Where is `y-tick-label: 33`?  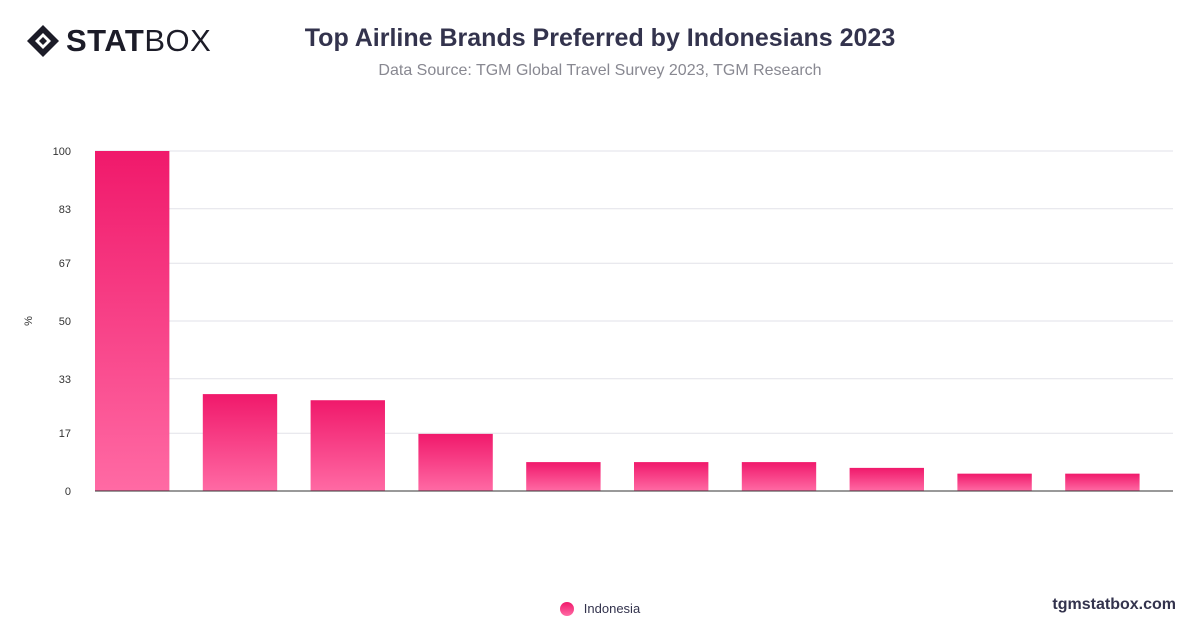
y-tick-label: 33 is located at coordinates (65, 380).